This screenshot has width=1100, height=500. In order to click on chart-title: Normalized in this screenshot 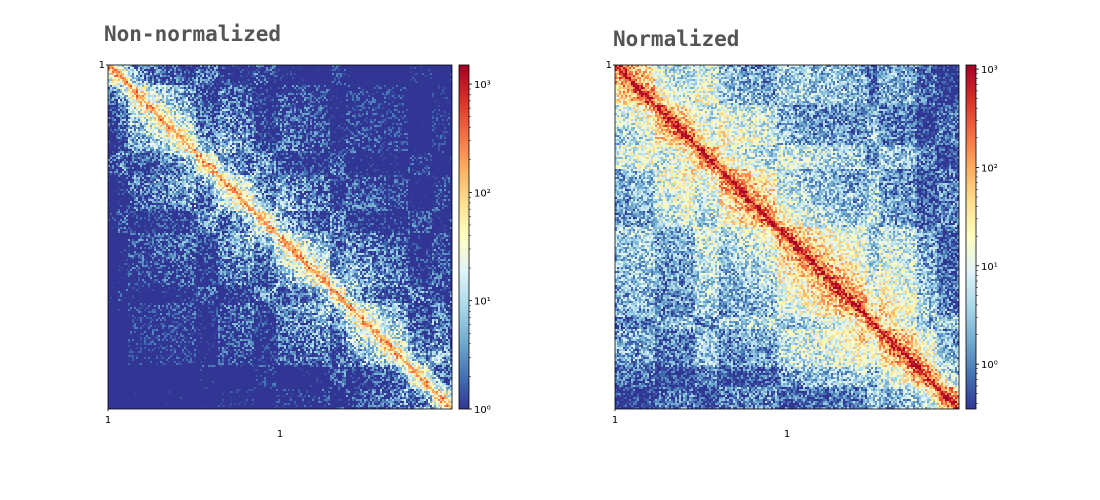, I will do `click(676, 39)`.